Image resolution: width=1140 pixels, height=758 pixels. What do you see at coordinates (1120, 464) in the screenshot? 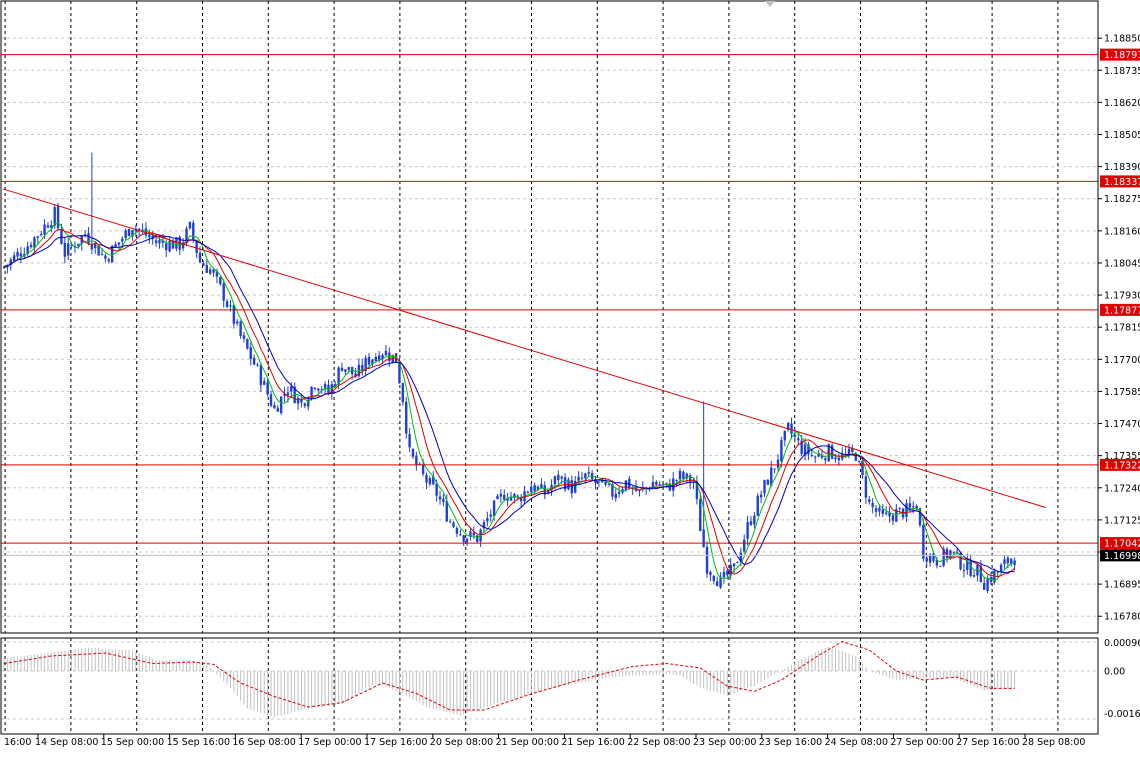
I see `level-price-badge` at bounding box center [1120, 464].